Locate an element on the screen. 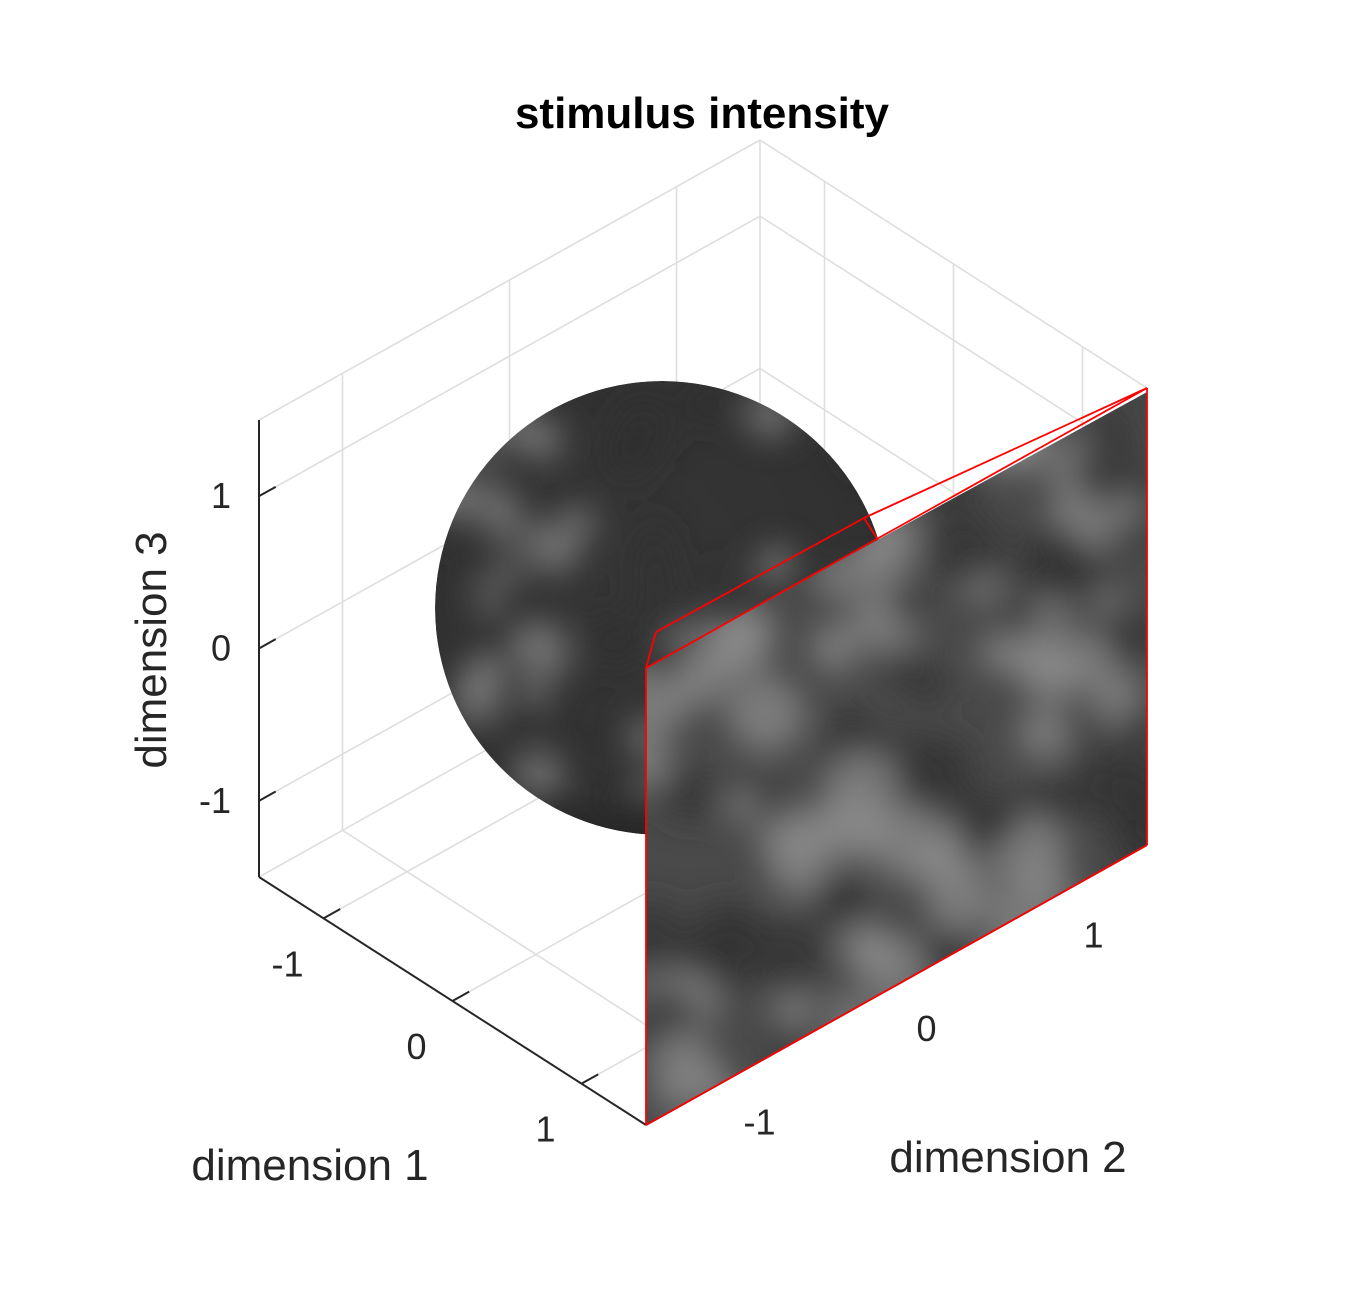 The width and height of the screenshot is (1359, 1313). x-axis-label: dimension 1 is located at coordinates (309, 1165).